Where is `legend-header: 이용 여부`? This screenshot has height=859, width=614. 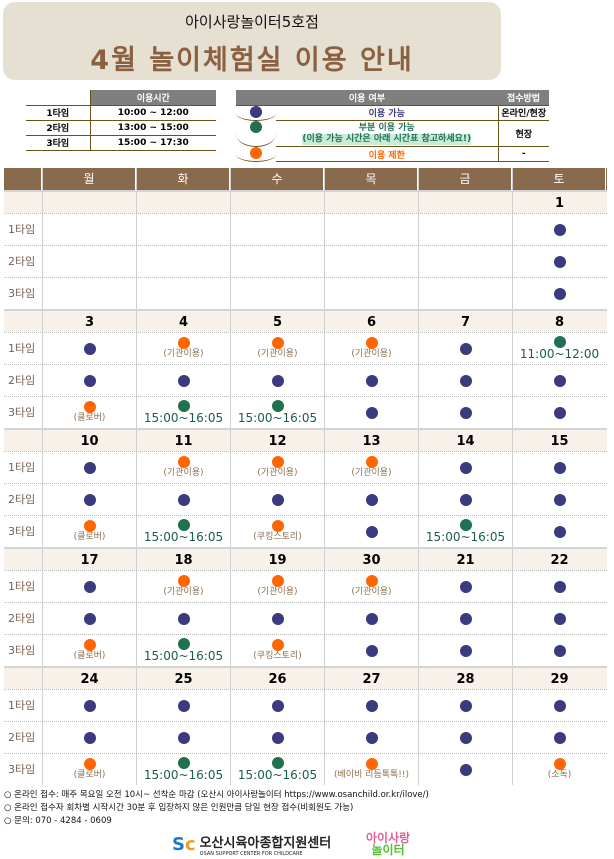
legend-header: 이용 여부 is located at coordinates (367, 98).